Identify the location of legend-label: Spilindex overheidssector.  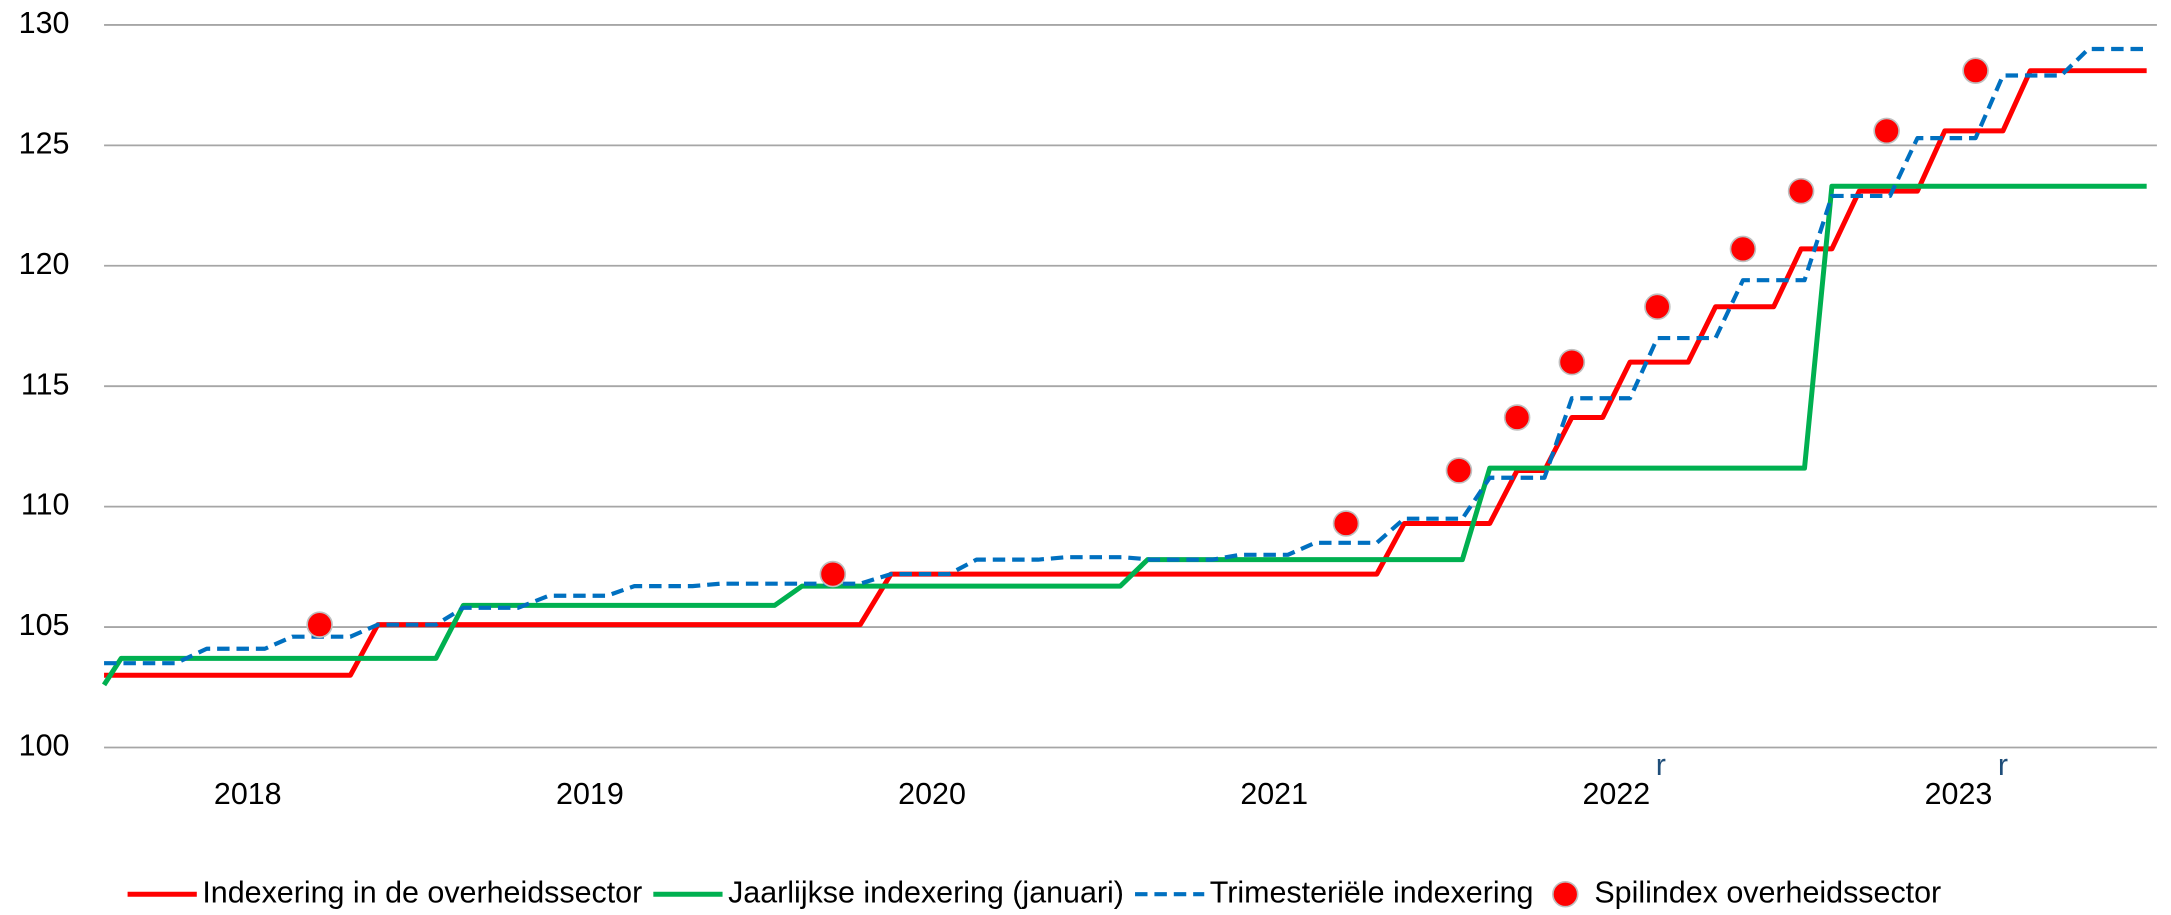
(1767, 892).